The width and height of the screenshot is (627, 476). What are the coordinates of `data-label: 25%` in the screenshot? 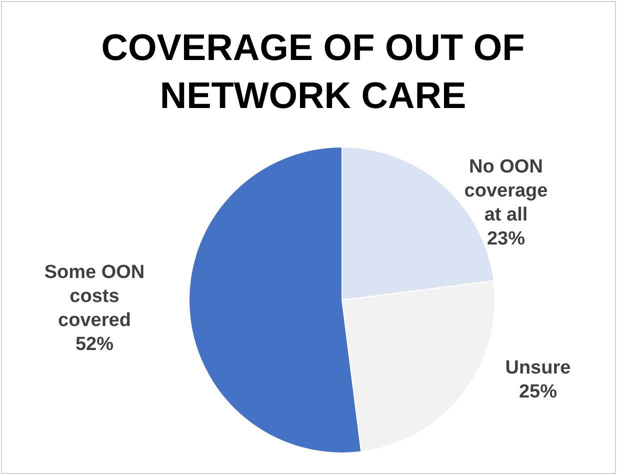 It's located at (538, 392).